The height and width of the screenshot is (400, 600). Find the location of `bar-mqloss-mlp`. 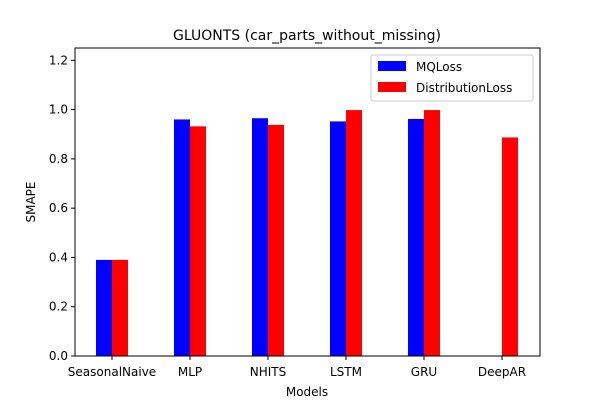

bar-mqloss-mlp is located at coordinates (182, 238).